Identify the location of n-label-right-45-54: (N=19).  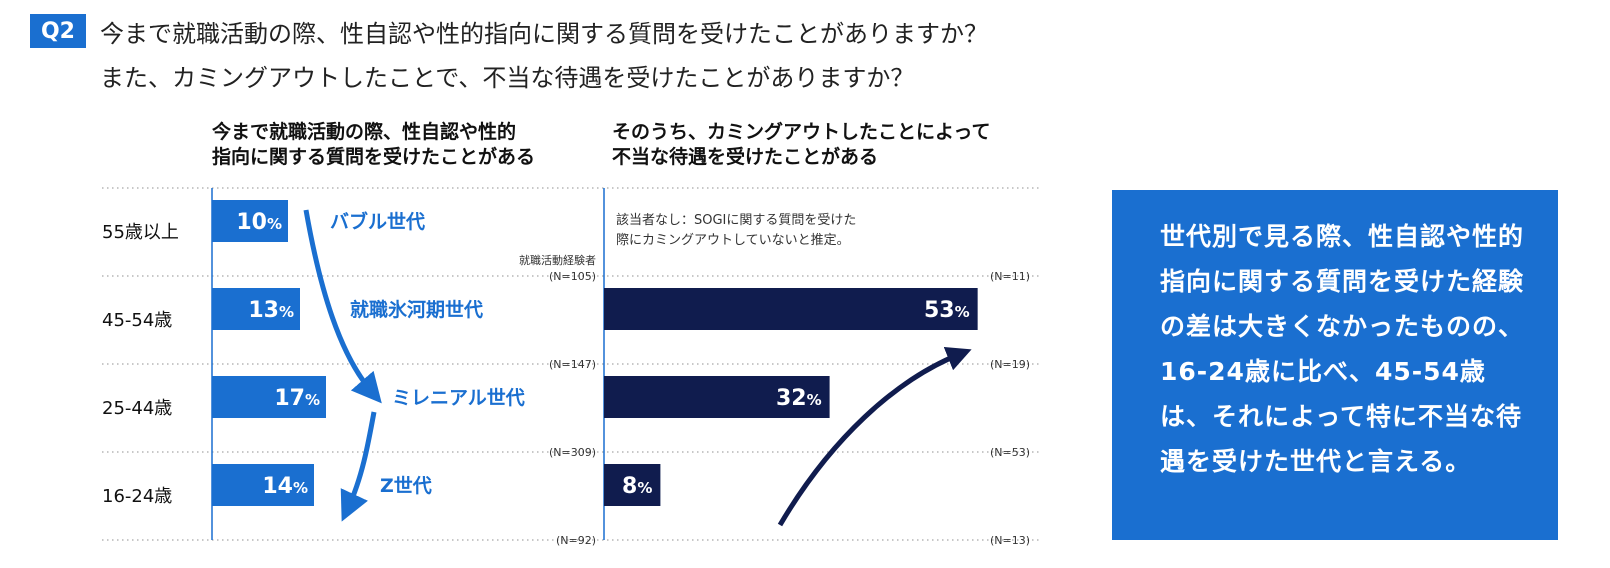
(1010, 364).